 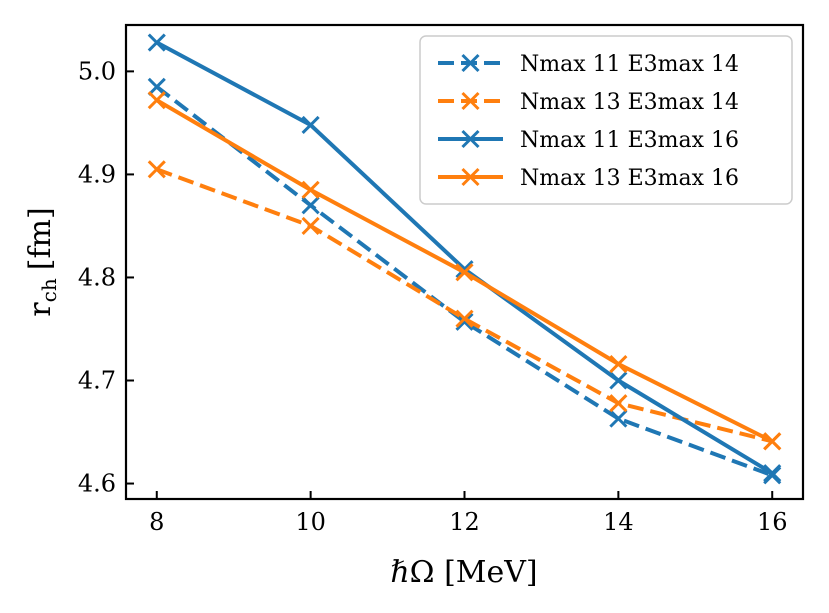 What do you see at coordinates (97, 174) in the screenshot?
I see `y-tick-label: 4.9` at bounding box center [97, 174].